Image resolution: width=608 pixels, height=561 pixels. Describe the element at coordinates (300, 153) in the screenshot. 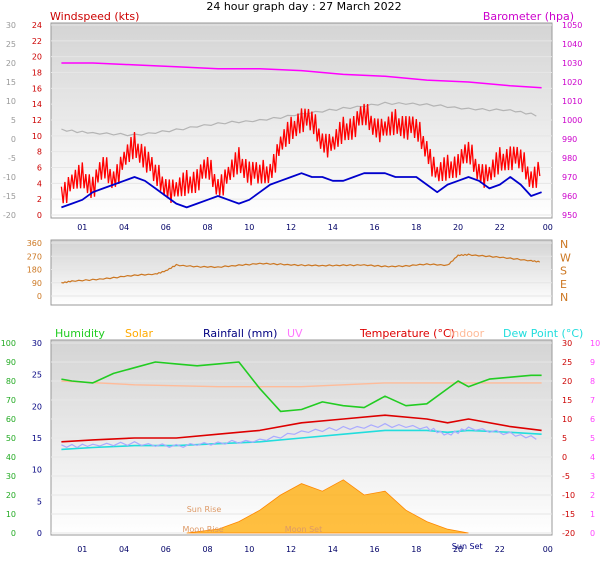

I see `wind-gust-line` at that location.